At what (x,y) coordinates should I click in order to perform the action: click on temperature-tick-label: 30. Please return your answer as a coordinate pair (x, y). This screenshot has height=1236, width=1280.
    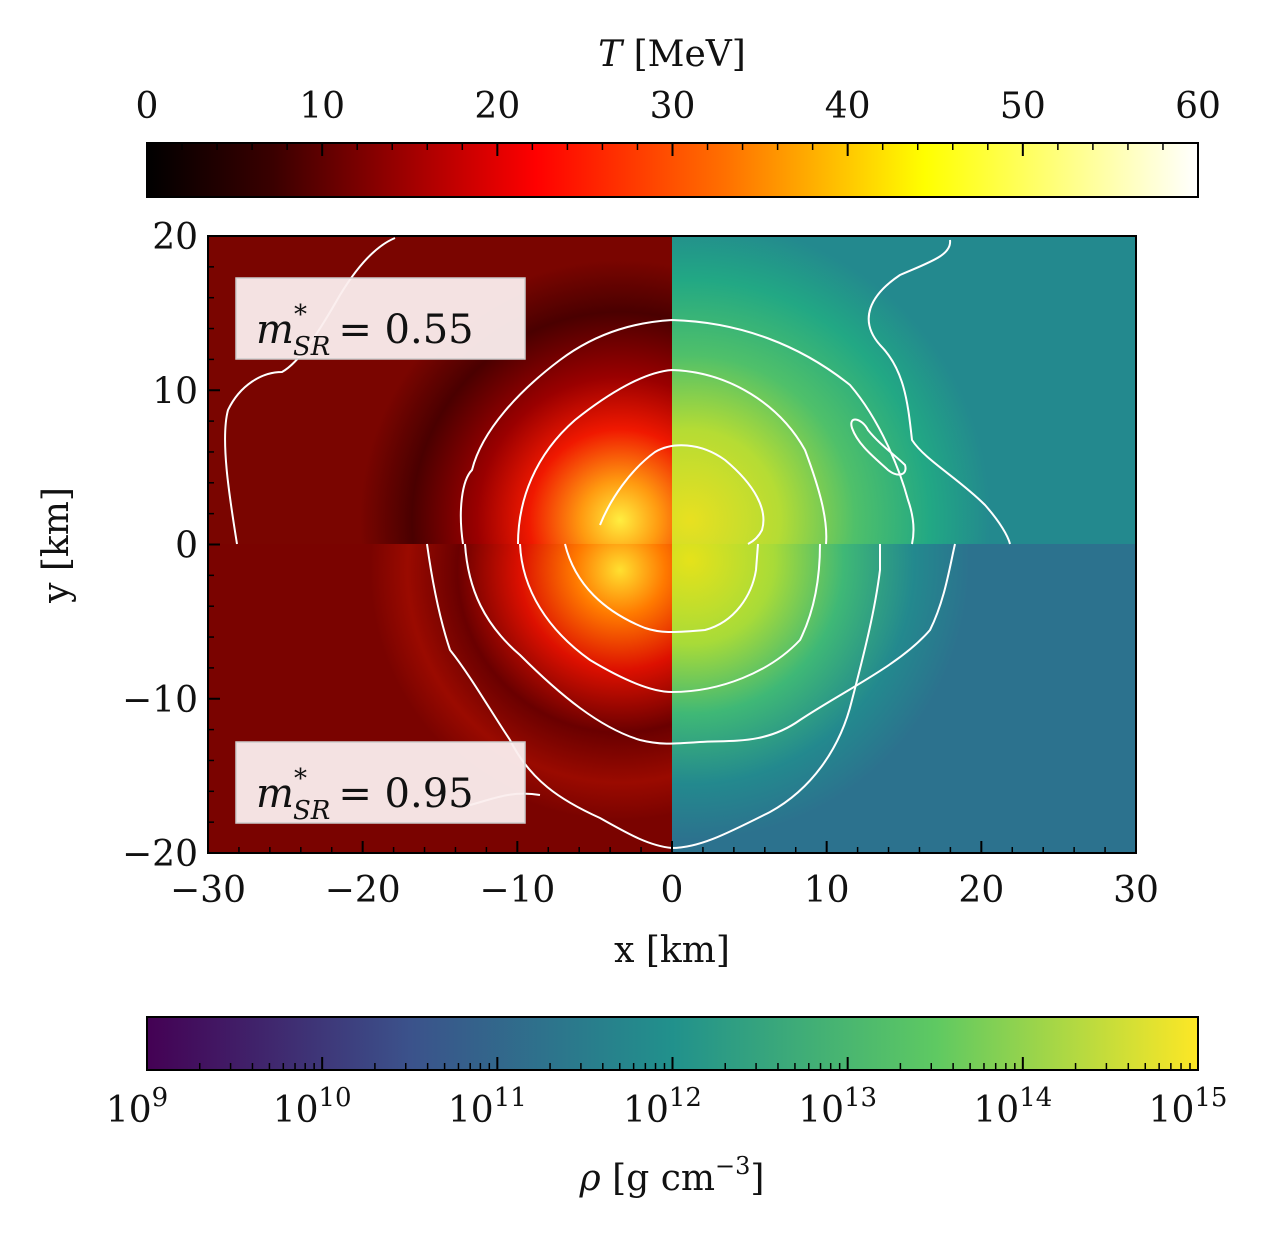
    Looking at the image, I should click on (673, 106).